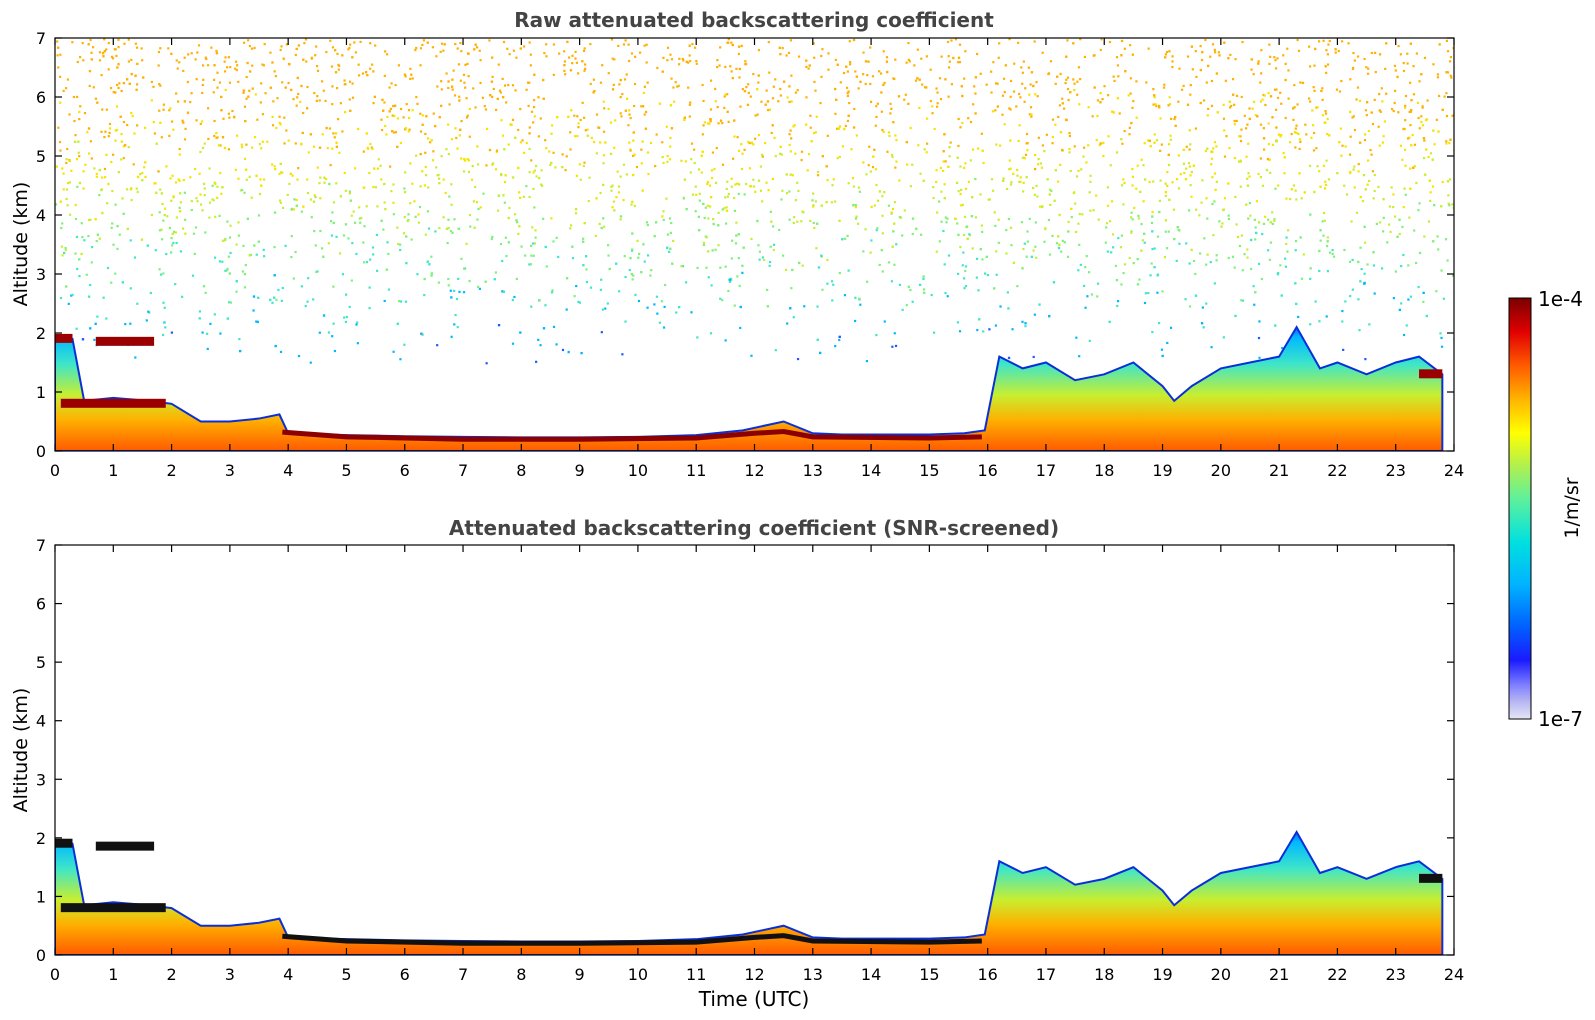 The height and width of the screenshot is (1020, 1595). Describe the element at coordinates (813, 974) in the screenshot. I see `x-tick-label: 13` at that location.